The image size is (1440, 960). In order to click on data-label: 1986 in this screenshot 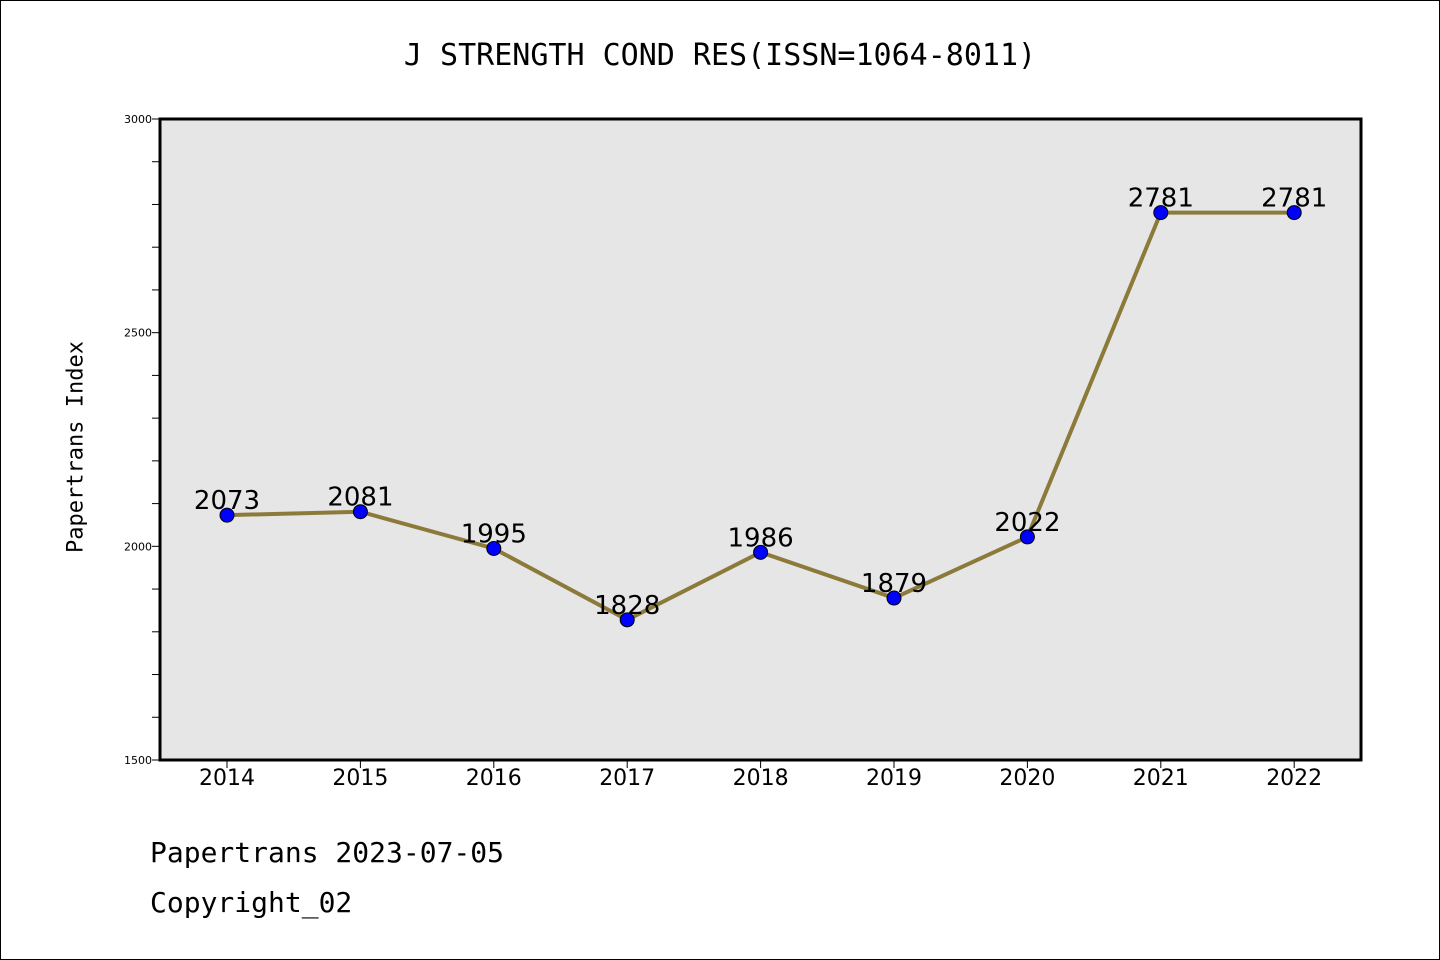, I will do `click(761, 538)`.